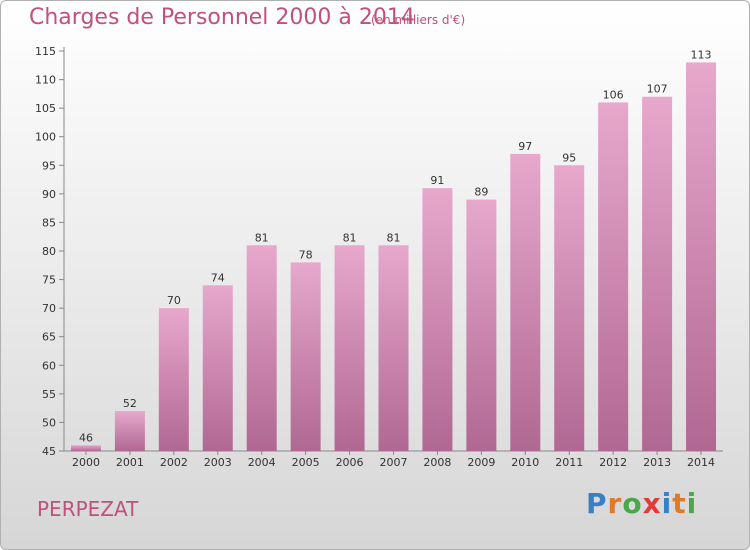 This screenshot has height=550, width=750. Describe the element at coordinates (597, 503) in the screenshot. I see `logo-letter: P` at that location.